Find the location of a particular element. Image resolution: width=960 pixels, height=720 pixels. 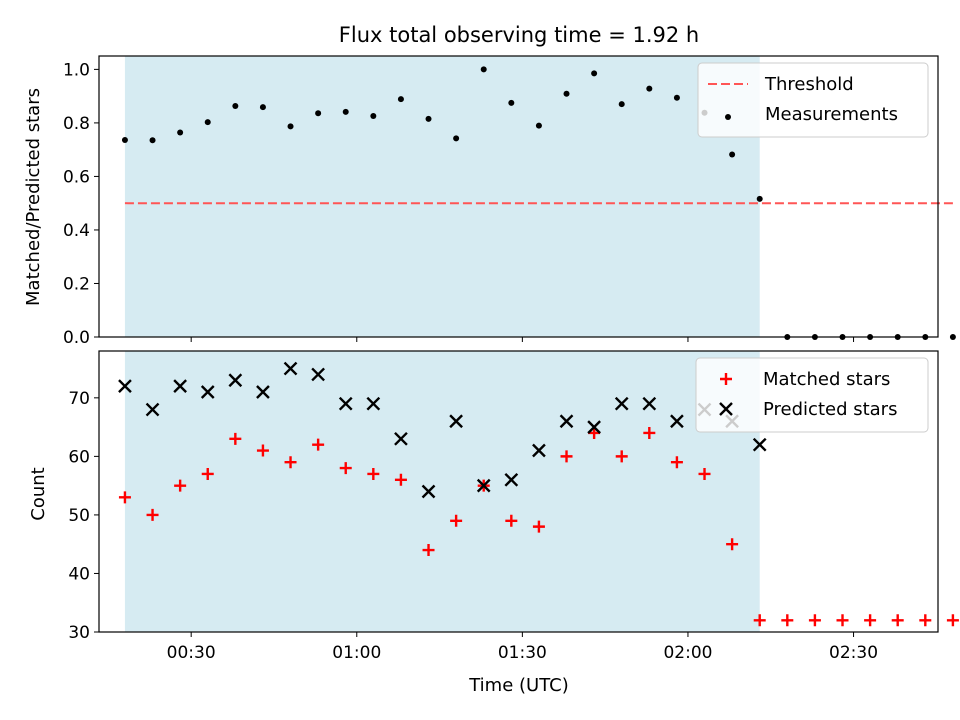

legend-box is located at coordinates (813, 100).